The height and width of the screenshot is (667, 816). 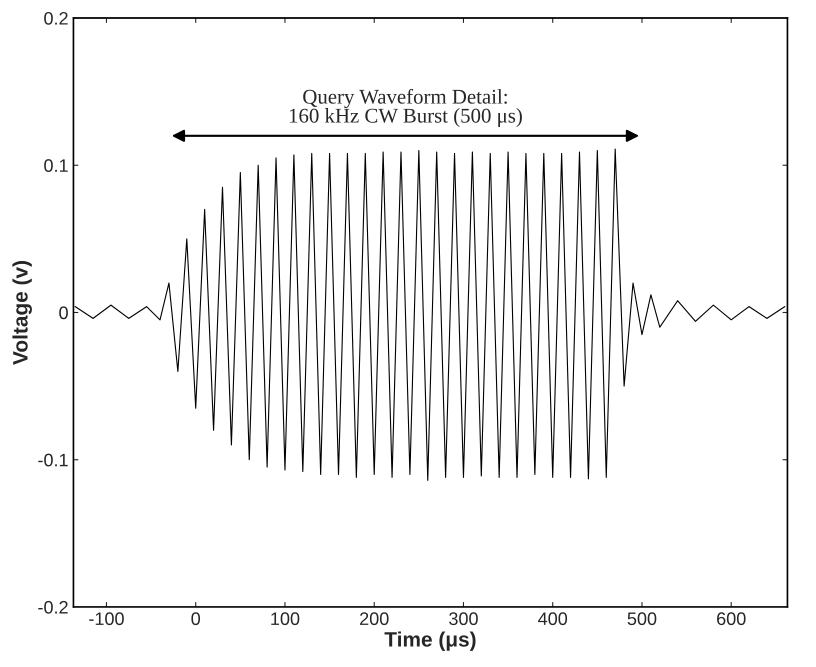 I want to click on x-tick-label: -100, so click(x=106, y=619).